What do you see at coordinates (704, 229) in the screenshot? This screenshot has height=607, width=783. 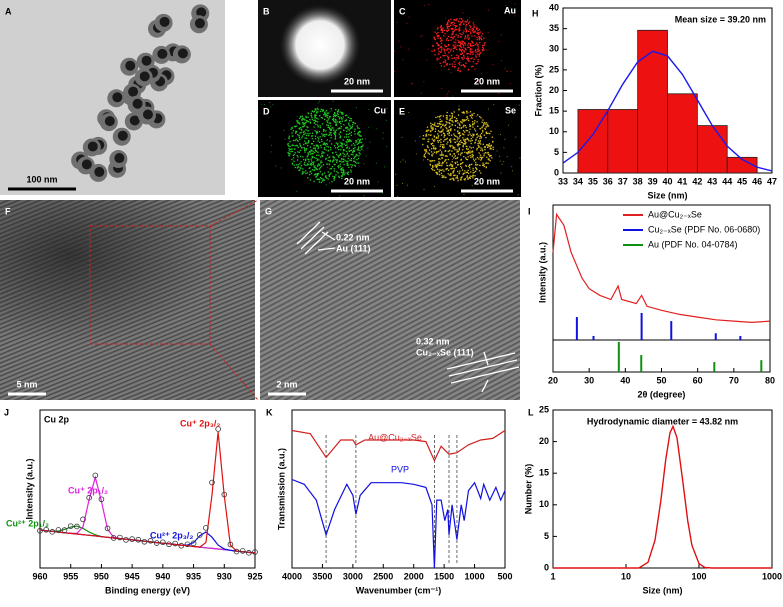 I see `legend-label: Cu₂₋ₓSe (PDF No. 06-0680)` at bounding box center [704, 229].